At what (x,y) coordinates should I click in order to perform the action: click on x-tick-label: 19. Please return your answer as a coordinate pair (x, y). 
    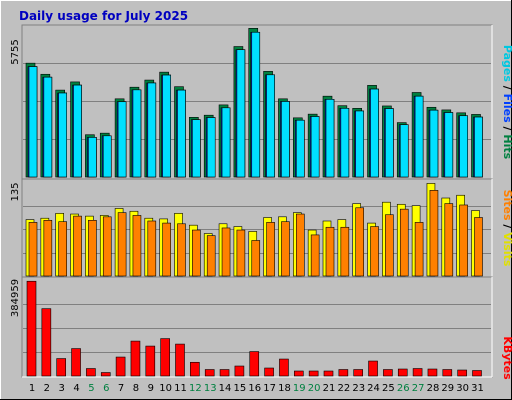
    Looking at the image, I should click on (299, 388).